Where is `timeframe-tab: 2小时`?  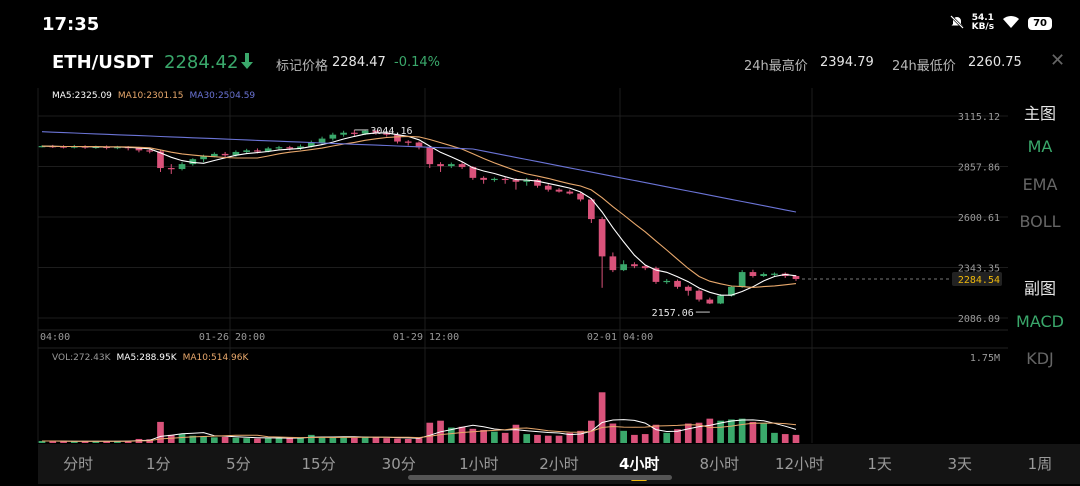 timeframe-tab: 2小时 is located at coordinates (559, 464).